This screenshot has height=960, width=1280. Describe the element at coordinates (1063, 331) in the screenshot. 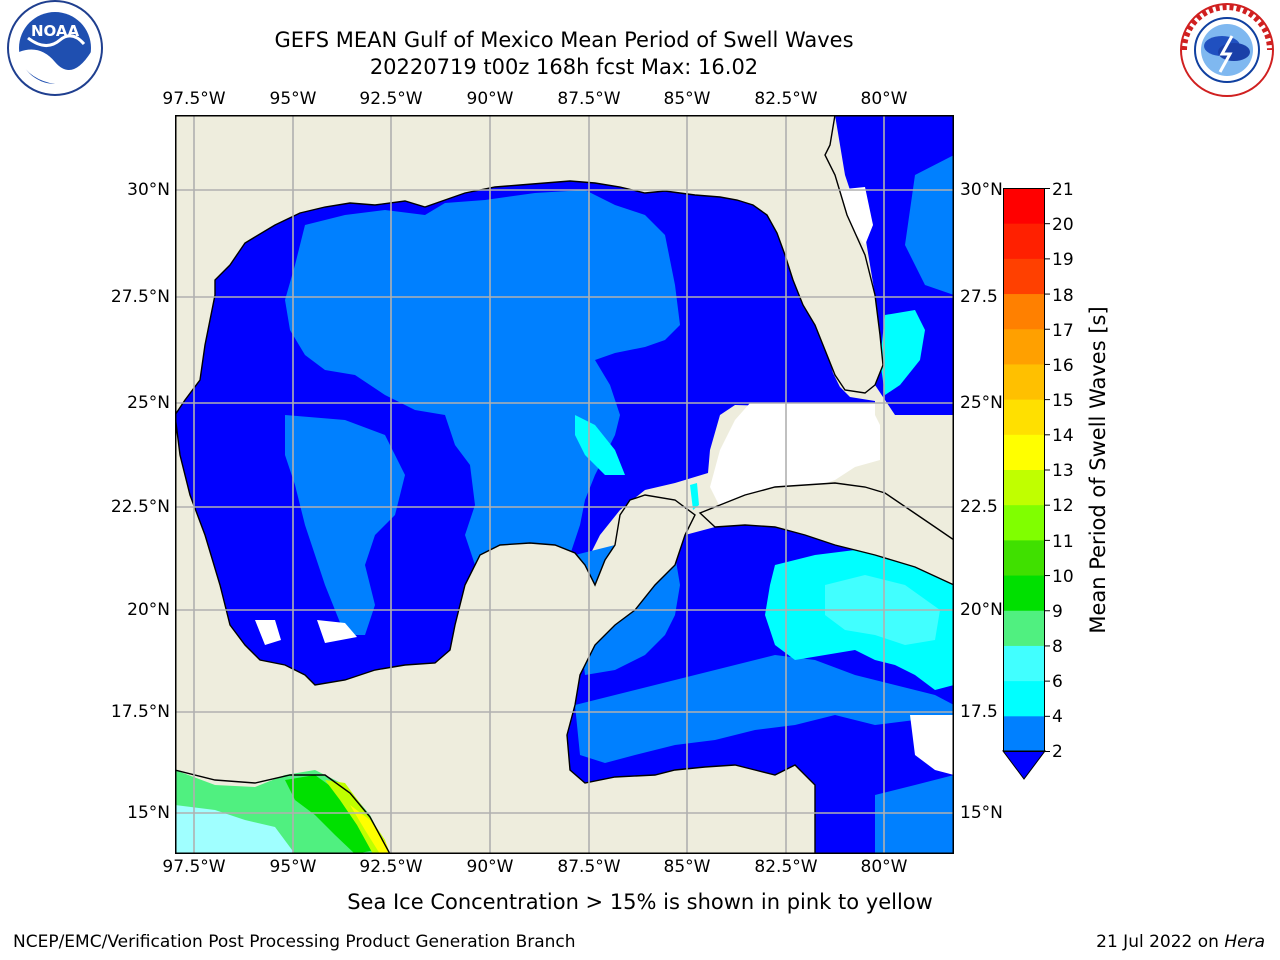

I see `colorbar-tick-label: 17` at that location.